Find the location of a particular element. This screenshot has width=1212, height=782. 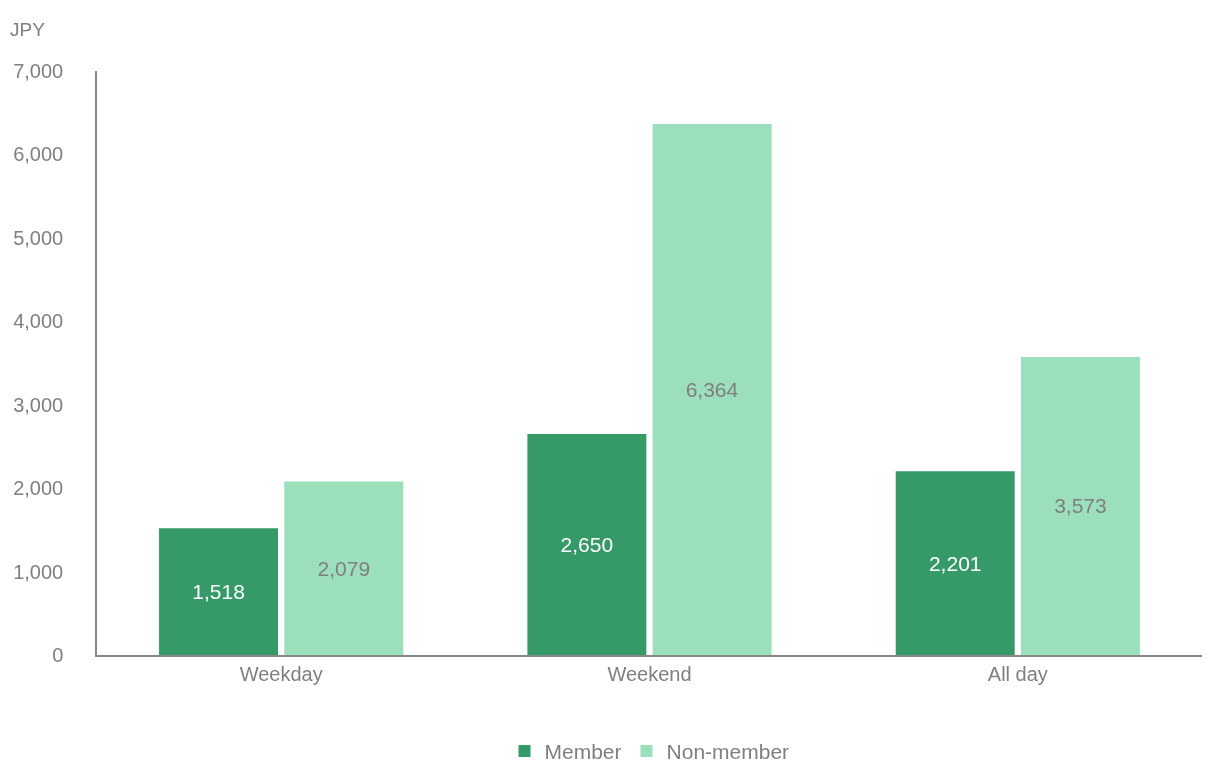

data-label: 1,518 is located at coordinates (218, 592).